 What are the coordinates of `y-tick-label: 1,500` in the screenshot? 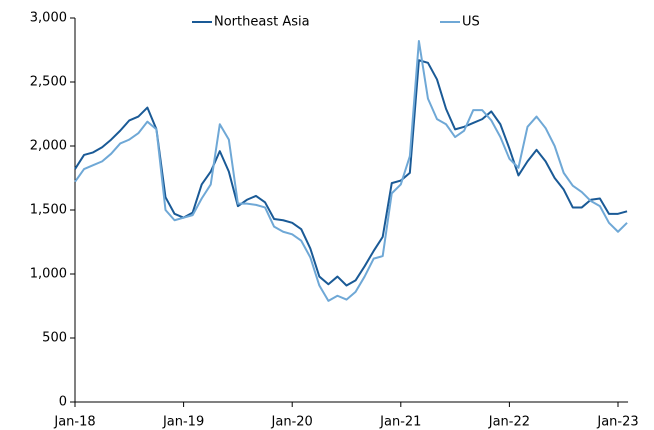 It's located at (48, 210).